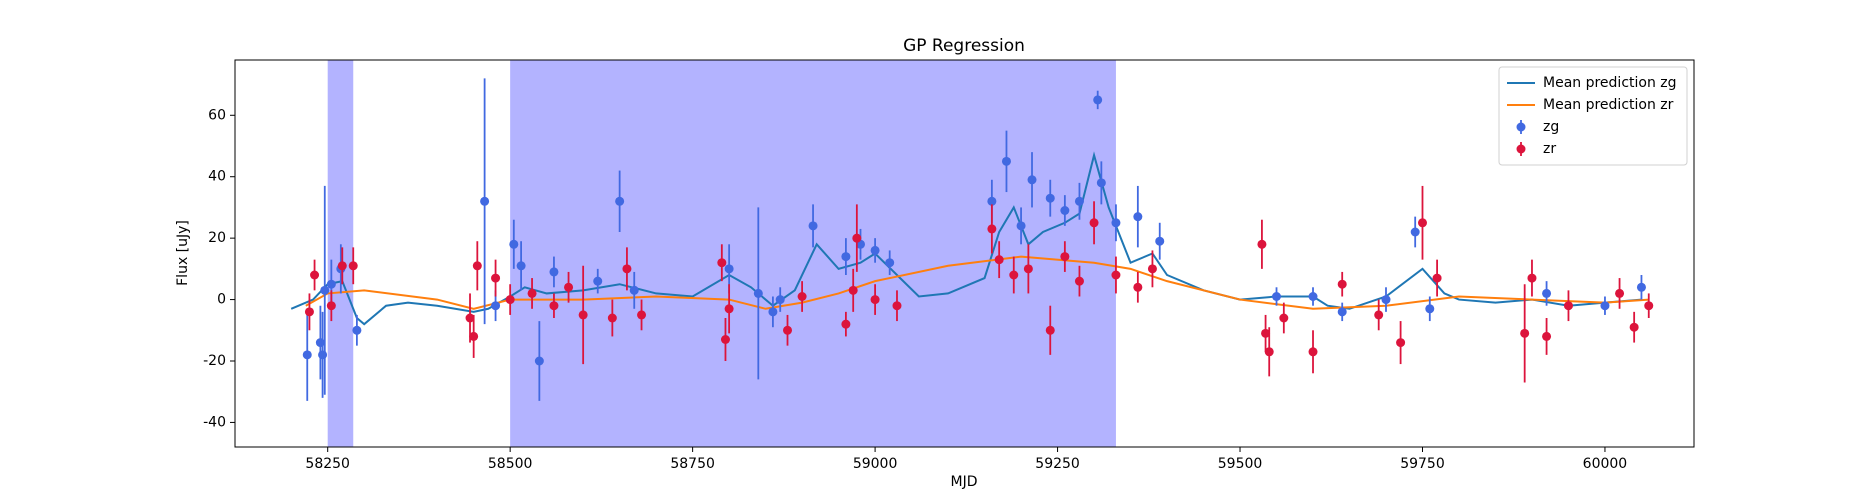 Image resolution: width=1875 pixels, height=500 pixels. I want to click on y-tick-label: -40, so click(214, 422).